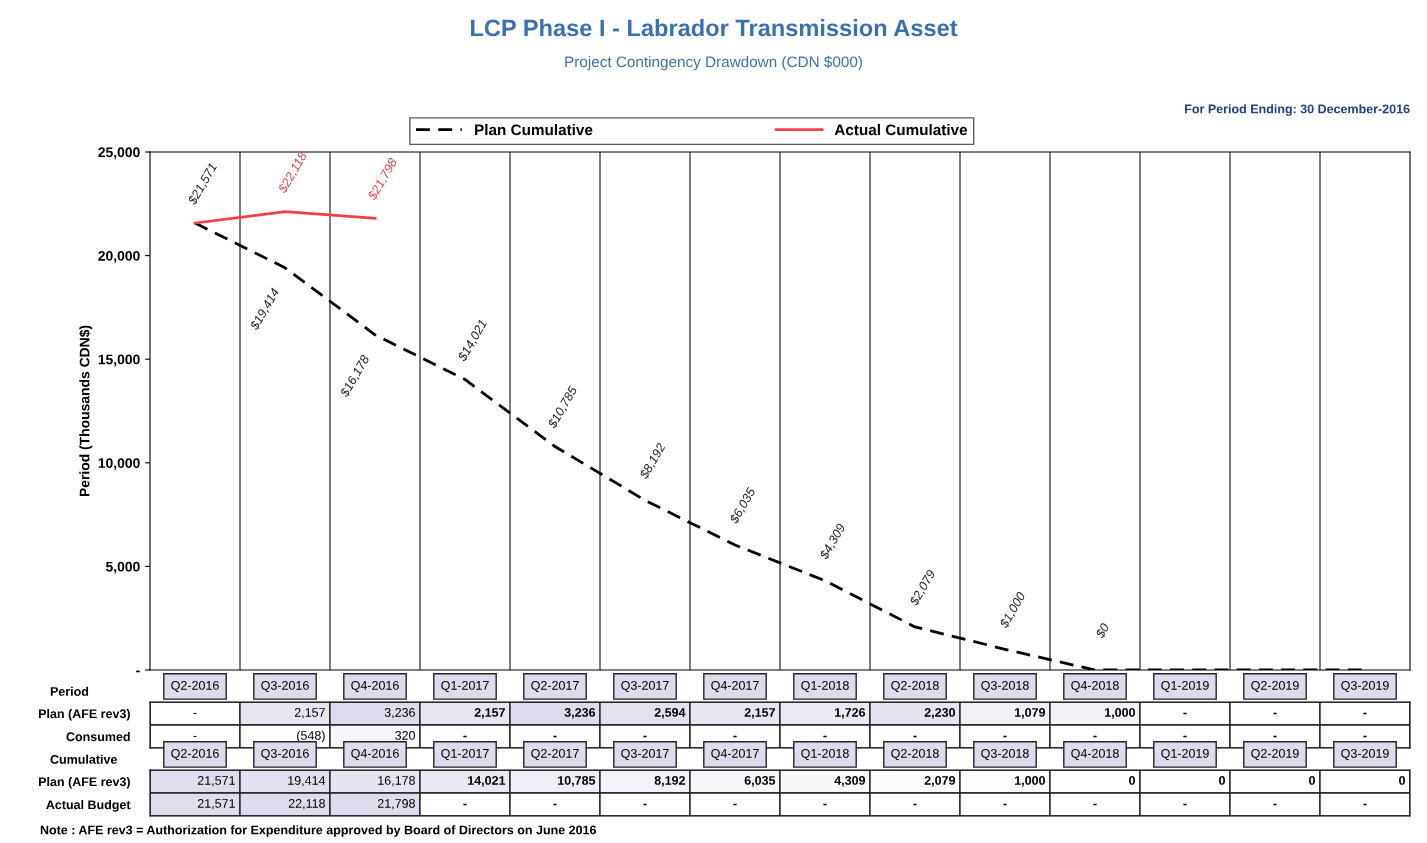 The image size is (1427, 843). What do you see at coordinates (714, 63) in the screenshot?
I see `chart-subtitle: Project Contingency Drawdown (CDN $000)` at bounding box center [714, 63].